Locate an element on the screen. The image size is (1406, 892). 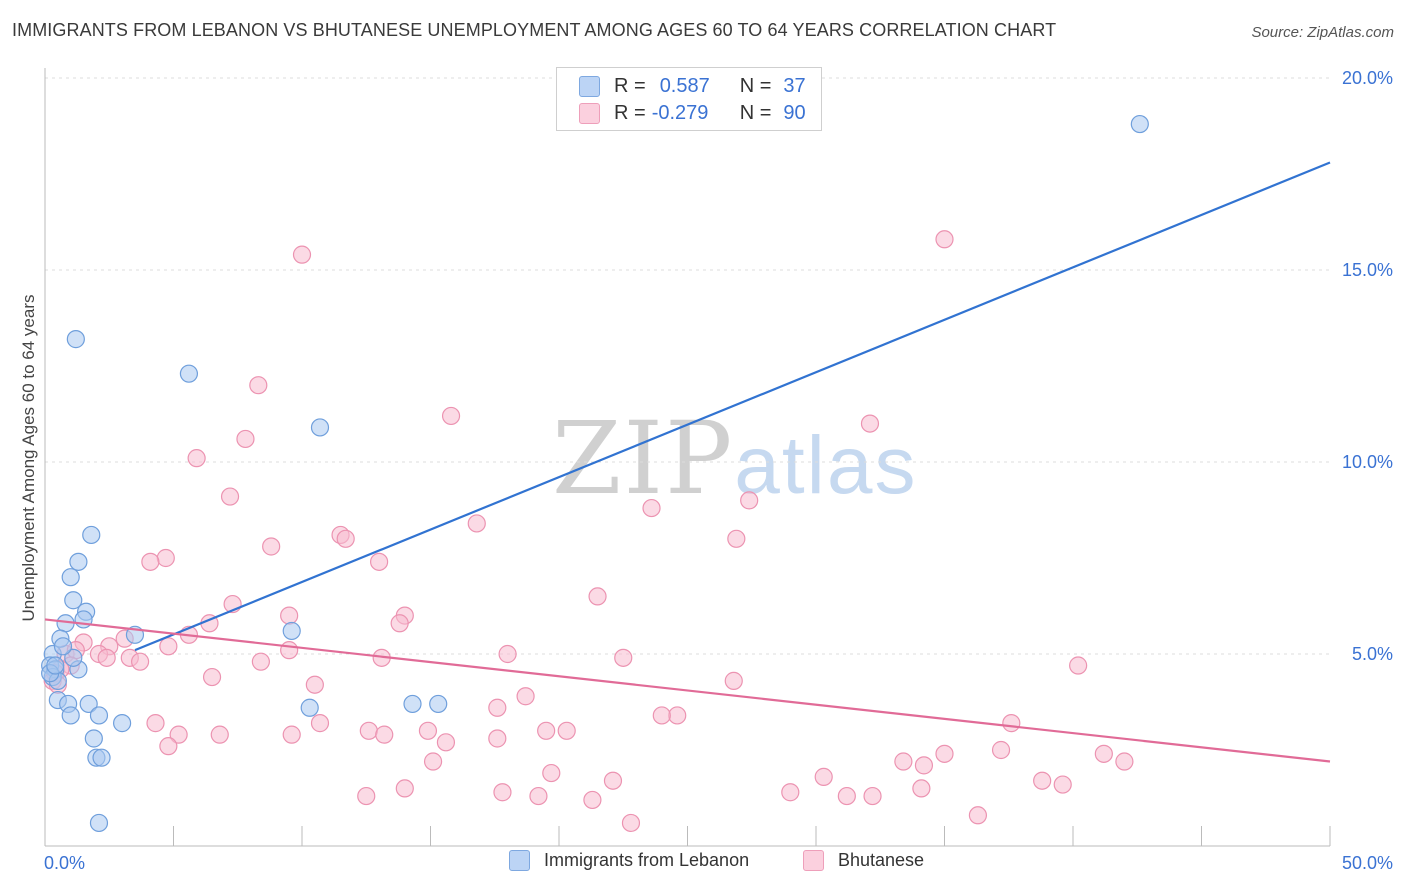
legend-bhutanese-label: Bhutanese is located at coordinates (881, 860).